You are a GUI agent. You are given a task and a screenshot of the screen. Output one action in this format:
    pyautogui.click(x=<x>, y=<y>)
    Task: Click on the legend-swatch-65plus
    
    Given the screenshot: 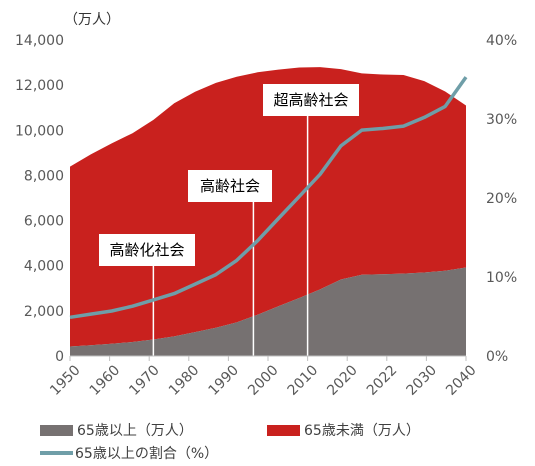 What is the action you would take?
    pyautogui.click(x=56, y=430)
    